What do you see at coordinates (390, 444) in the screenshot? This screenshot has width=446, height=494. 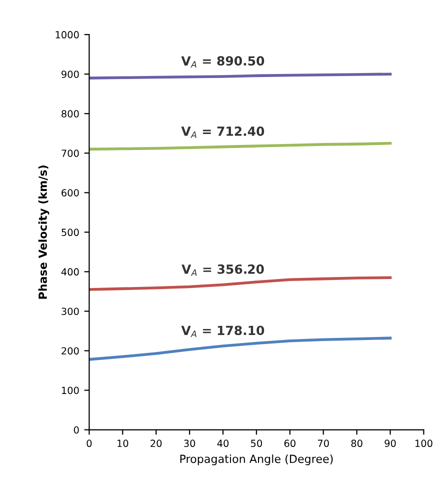 I see `x-tick-label: 90` at bounding box center [390, 444].